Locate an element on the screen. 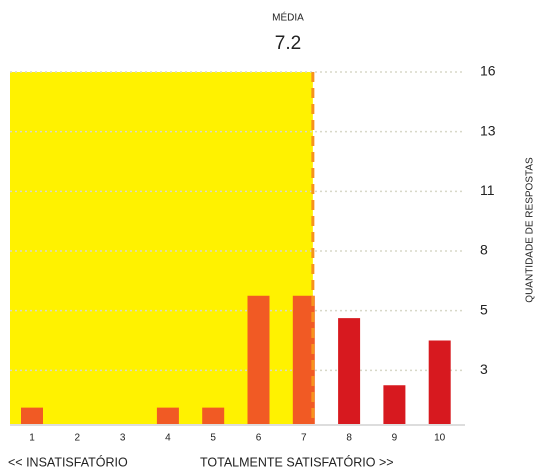 The image size is (537, 472). x-tick-label: 8 is located at coordinates (349, 438).